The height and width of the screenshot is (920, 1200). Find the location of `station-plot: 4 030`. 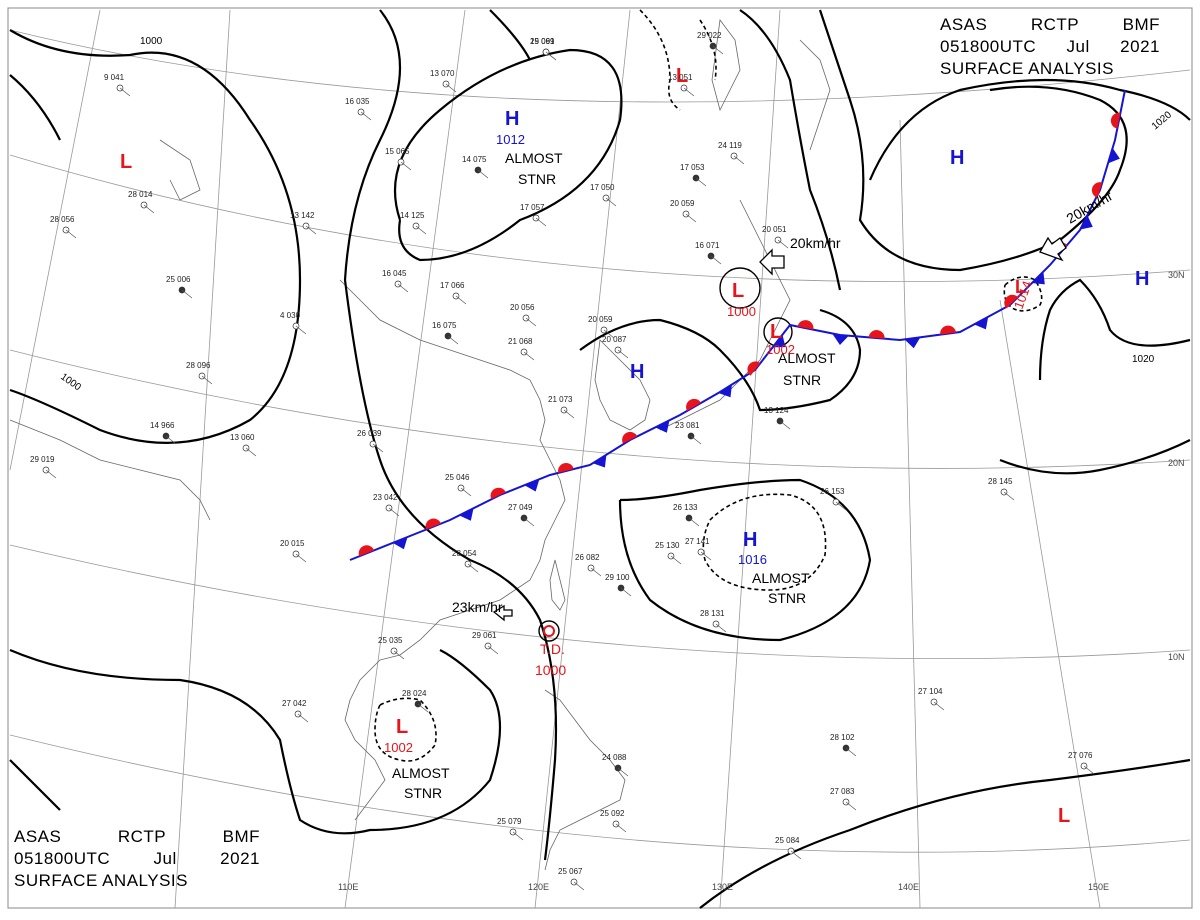

station-plot: 4 030 is located at coordinates (293, 323).